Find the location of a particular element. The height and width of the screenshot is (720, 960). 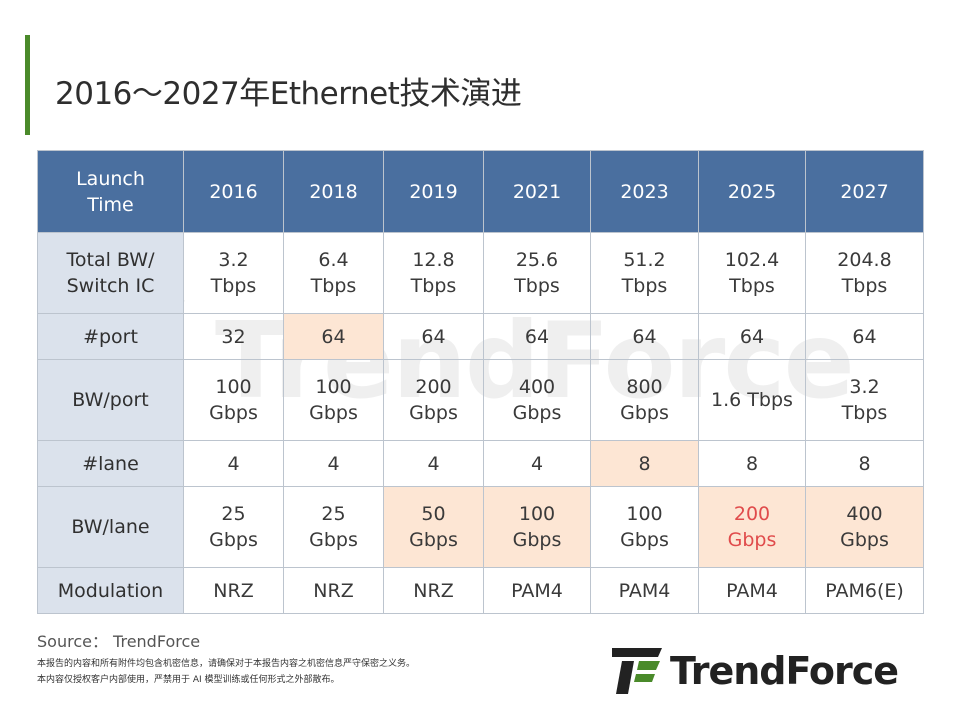

trendforce-logo: TrendForce is located at coordinates (772, 672).